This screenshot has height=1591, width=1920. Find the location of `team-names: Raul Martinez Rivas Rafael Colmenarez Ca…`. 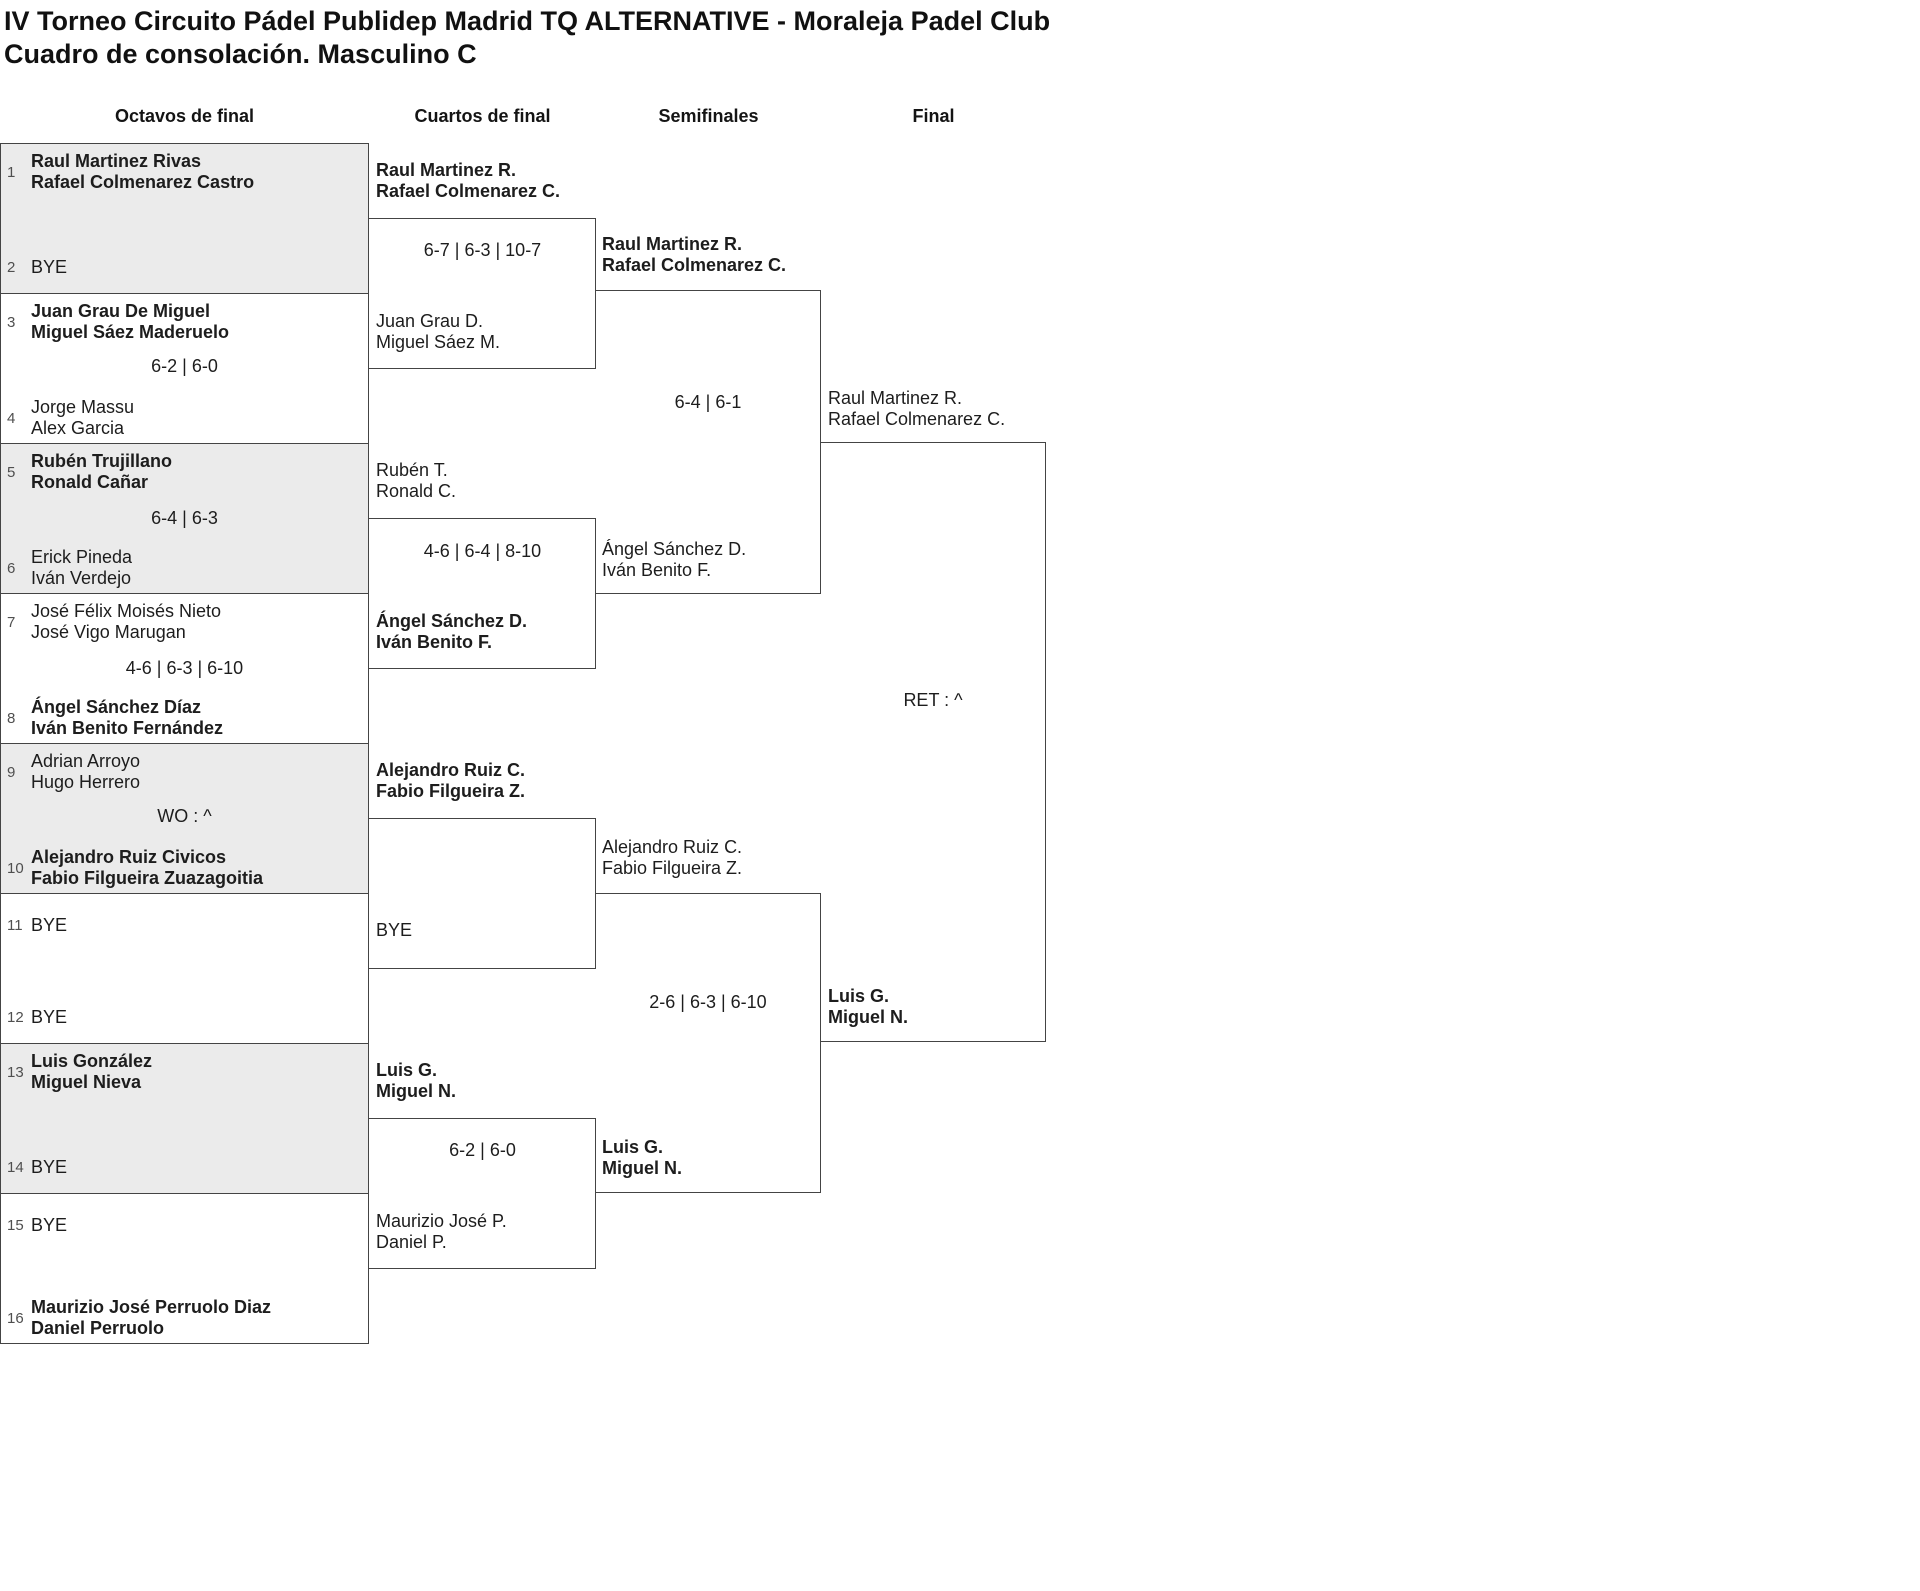

team-names: Raul Martinez Rivas Rafael Colmenarez Ca… is located at coordinates (142, 172).